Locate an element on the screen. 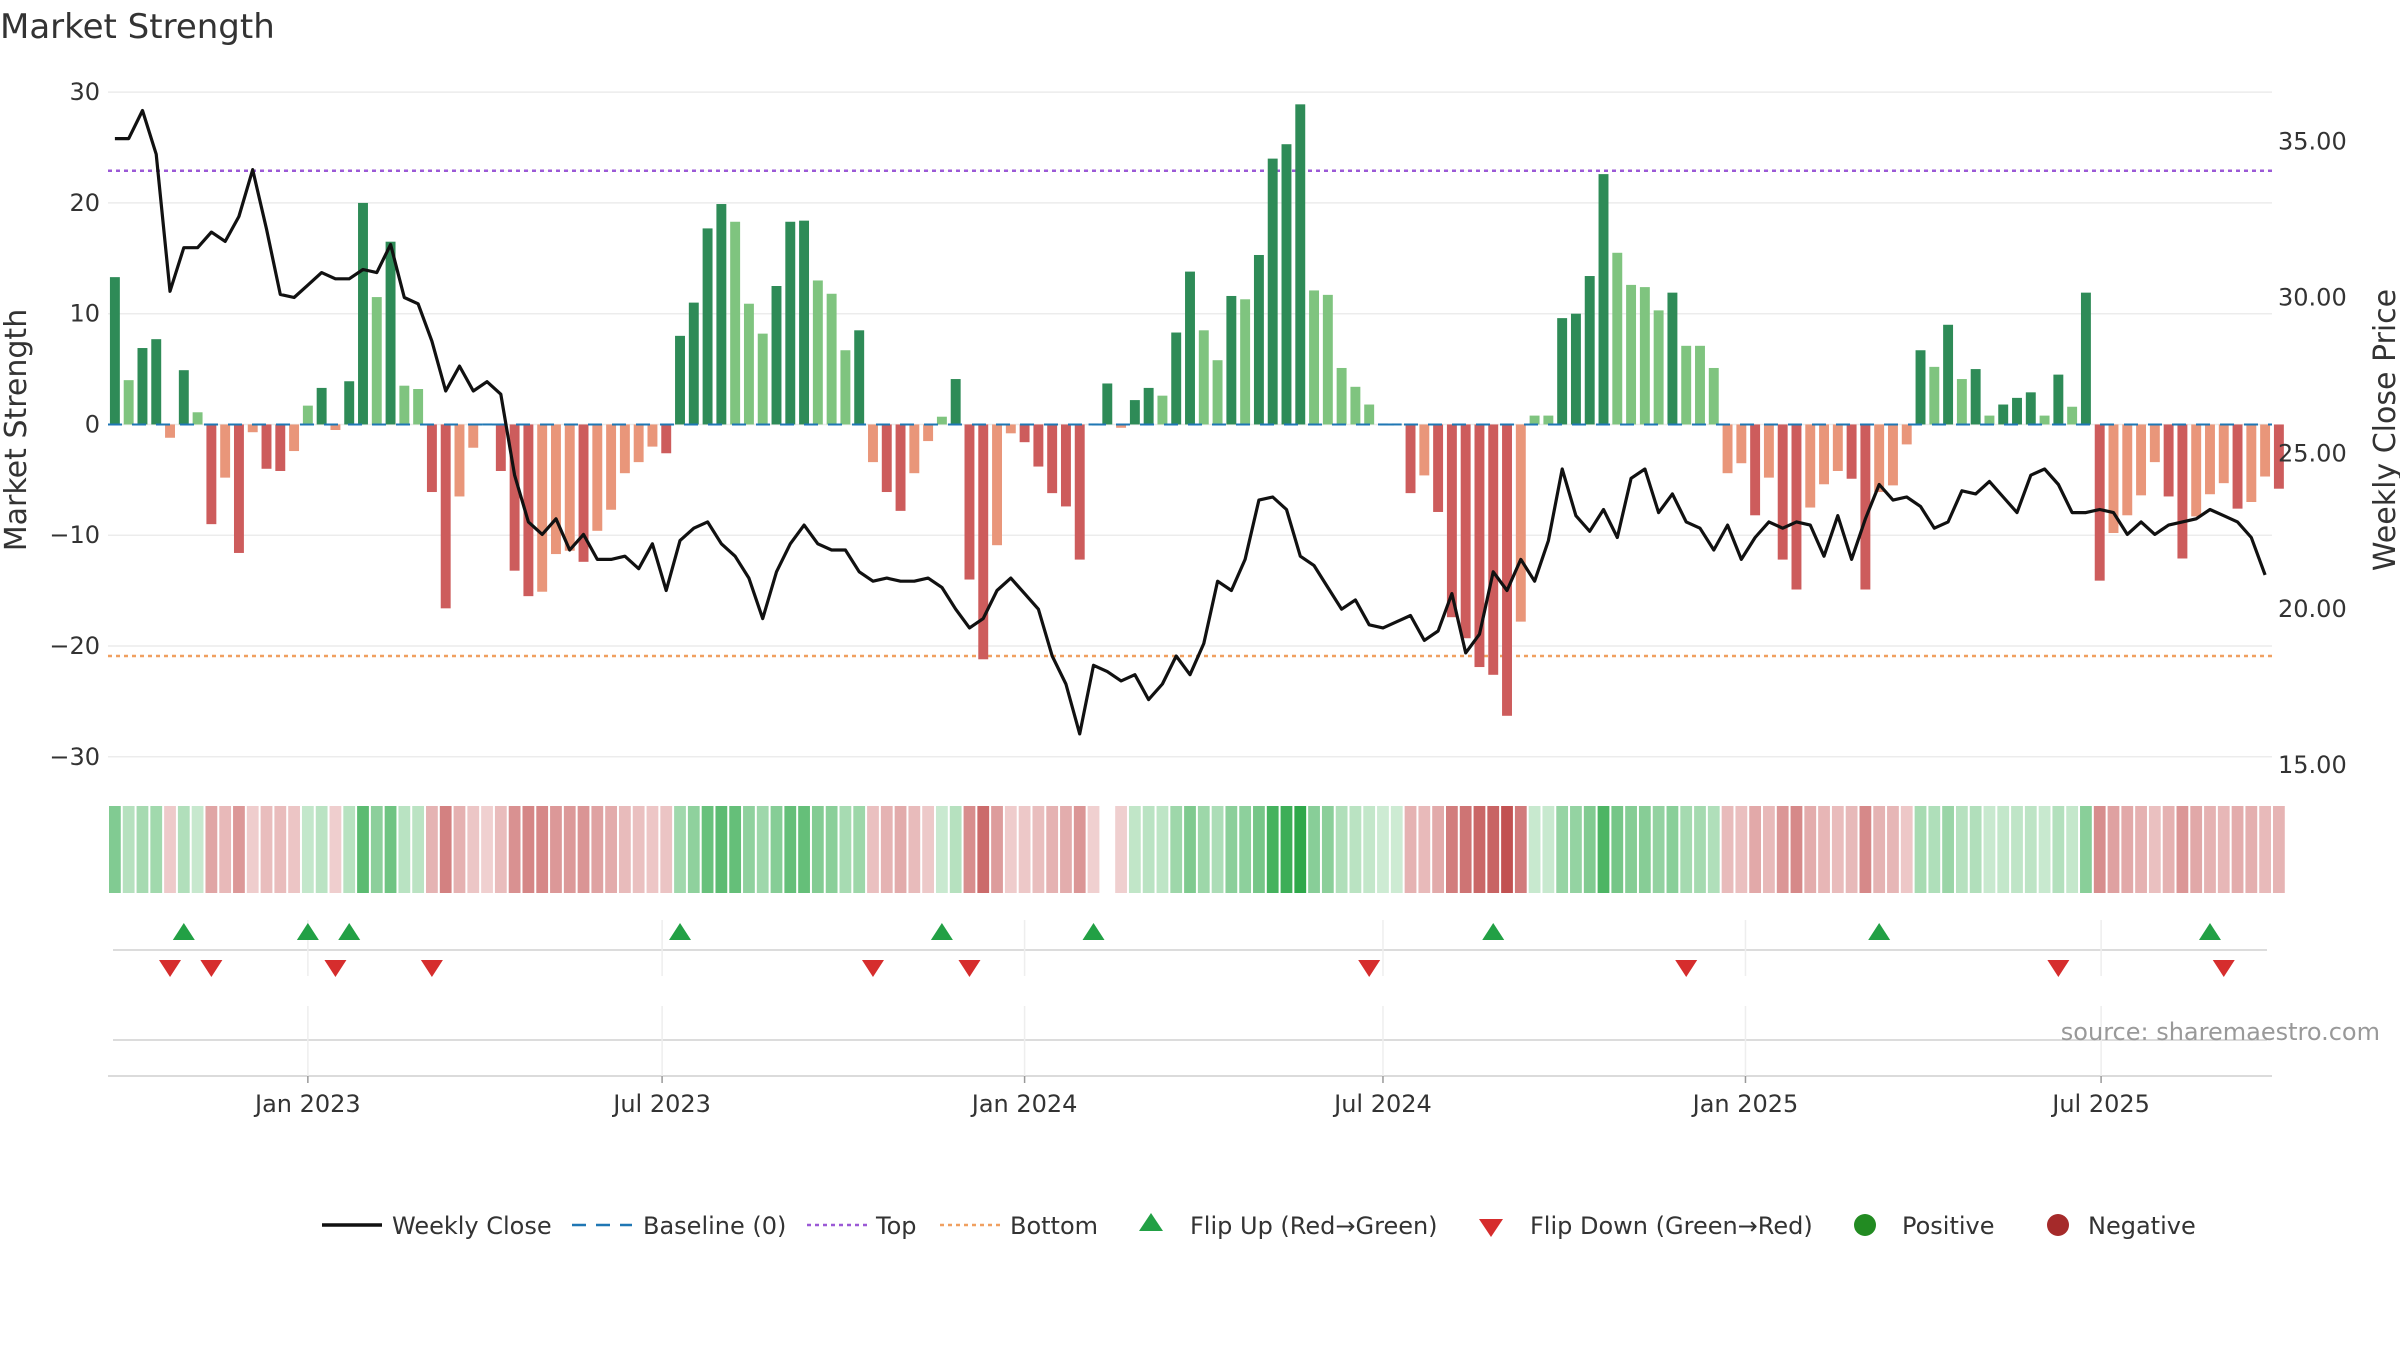 Image resolution: width=2400 pixels, height=1350 pixels. y-axis-right: 35.00 30.00 25.00 20.00 15.00 is located at coordinates (2312, 453).